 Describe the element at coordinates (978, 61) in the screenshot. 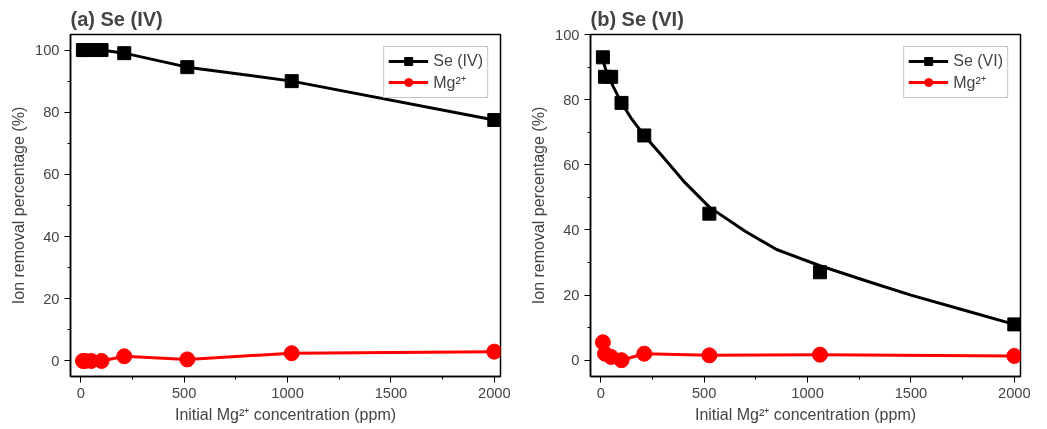

I see `legend-label: Se (VI)` at that location.